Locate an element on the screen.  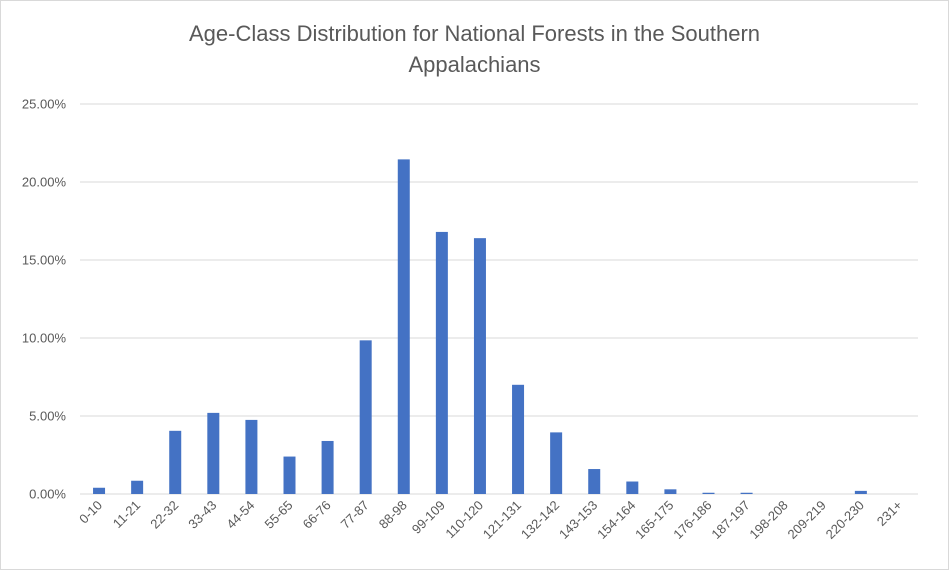
y-tick-label: 25.00% is located at coordinates (44, 104).